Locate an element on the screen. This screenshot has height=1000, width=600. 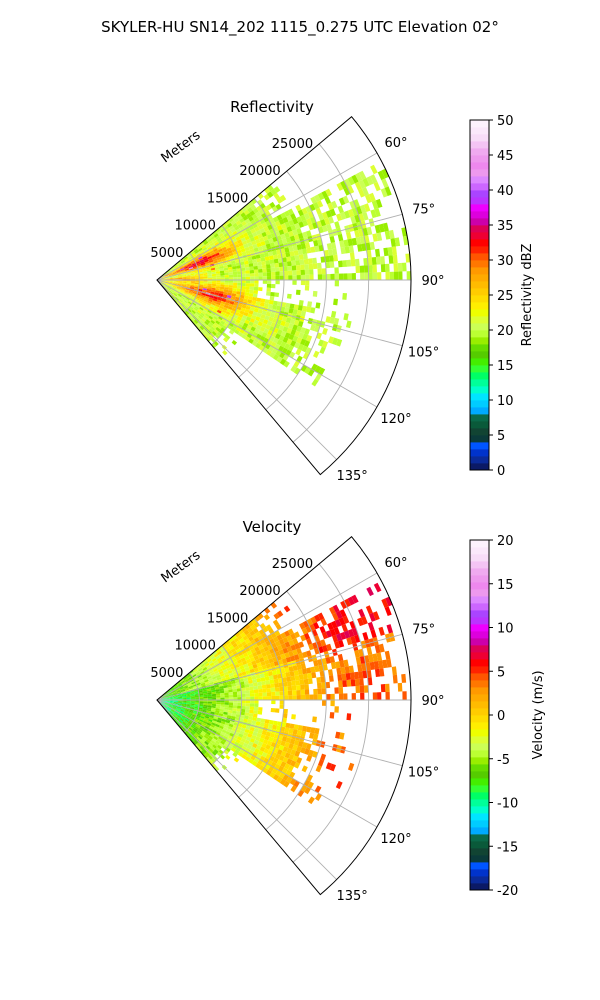
azimuth-gridline is located at coordinates (267, 216).